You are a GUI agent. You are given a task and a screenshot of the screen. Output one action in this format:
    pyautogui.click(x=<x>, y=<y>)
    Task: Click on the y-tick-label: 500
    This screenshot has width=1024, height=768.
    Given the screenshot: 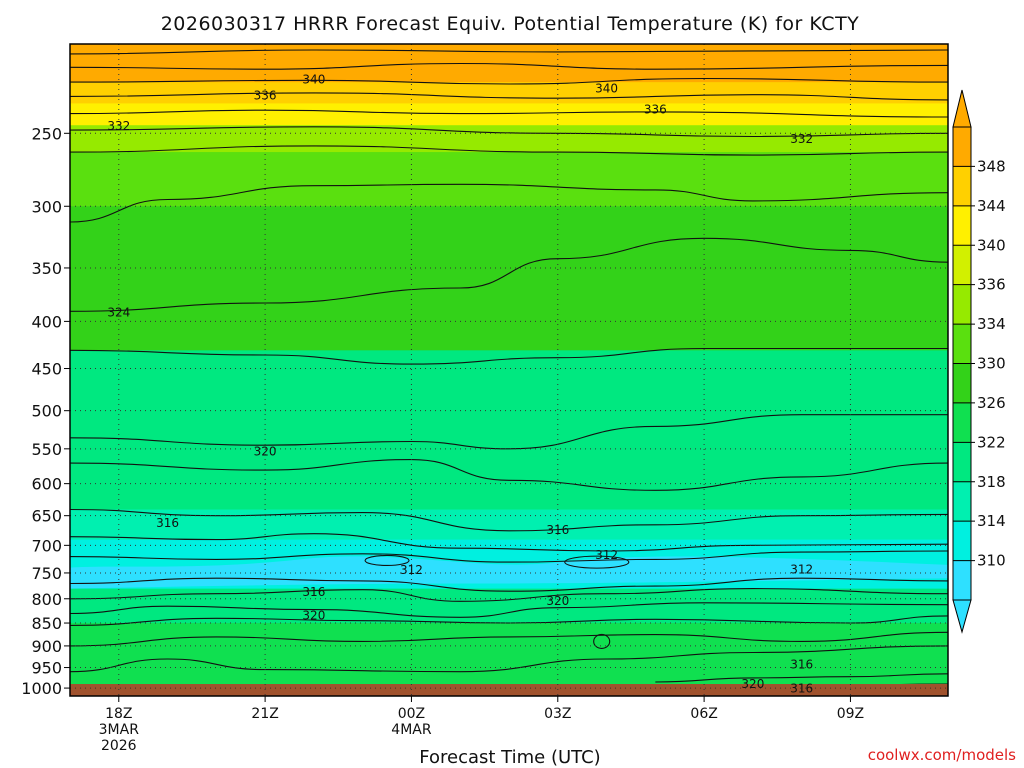 What is the action you would take?
    pyautogui.click(x=46, y=411)
    